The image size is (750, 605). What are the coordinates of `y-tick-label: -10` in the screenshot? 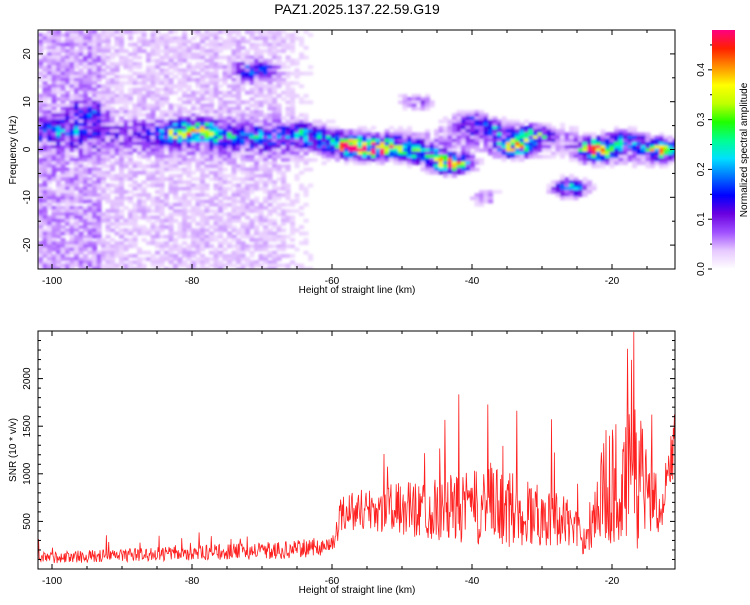 It's located at (27, 197).